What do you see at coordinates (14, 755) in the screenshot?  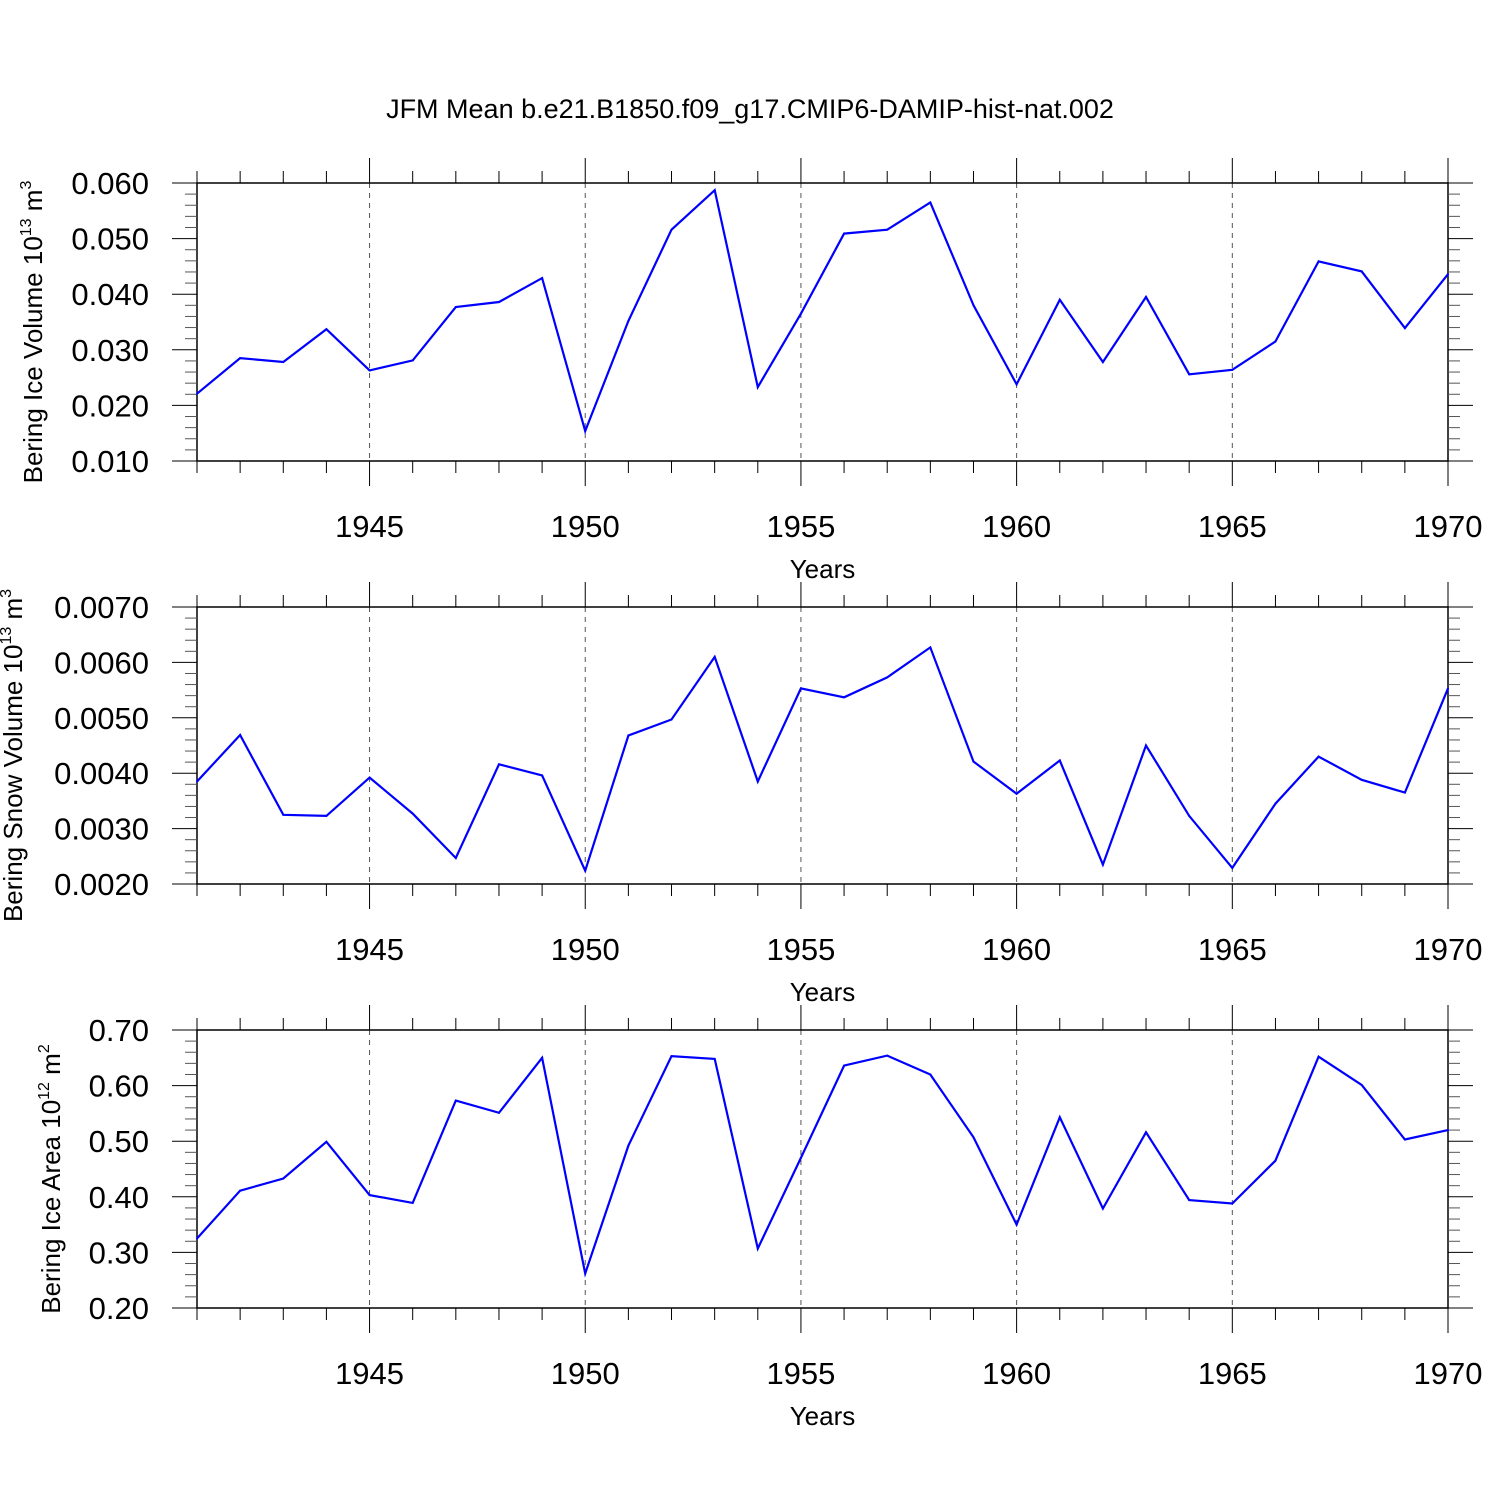 I see `y-axis-label: Bering Snow Volume 1013 m3` at bounding box center [14, 755].